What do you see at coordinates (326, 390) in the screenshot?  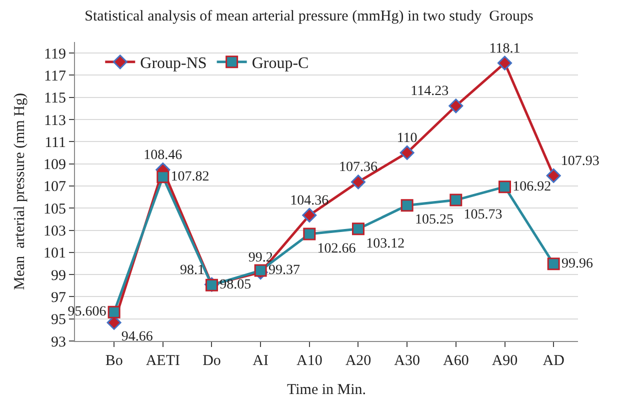 I see `x-axis-title: Time in Min.` at bounding box center [326, 390].